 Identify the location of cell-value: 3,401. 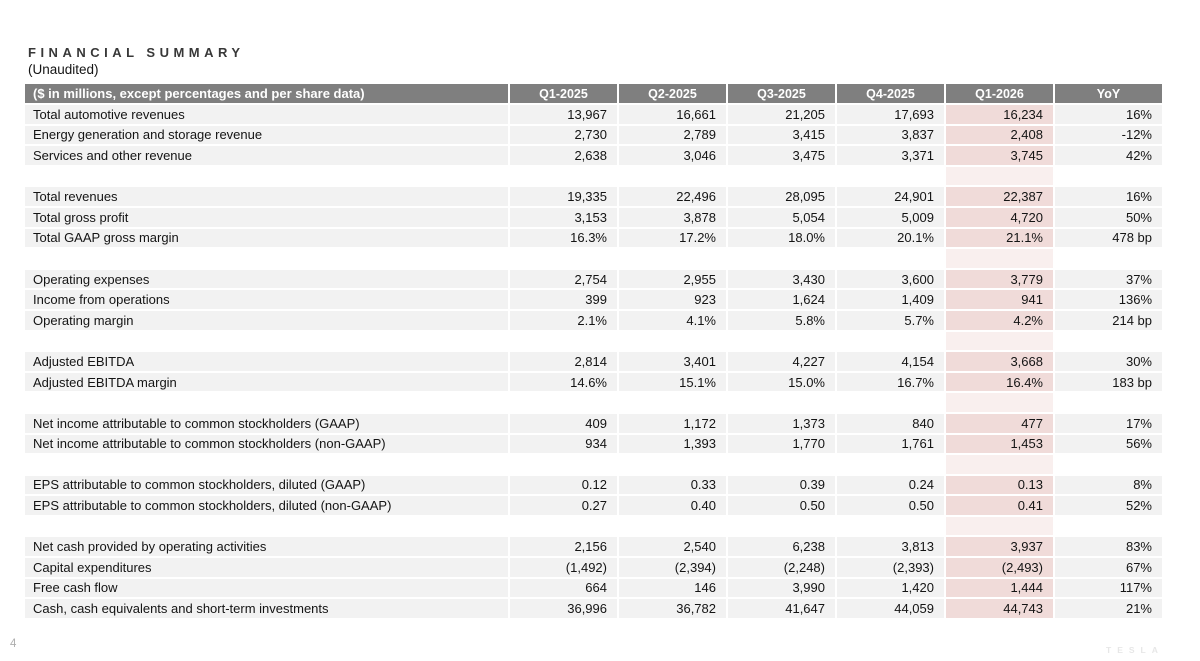
(671, 361).